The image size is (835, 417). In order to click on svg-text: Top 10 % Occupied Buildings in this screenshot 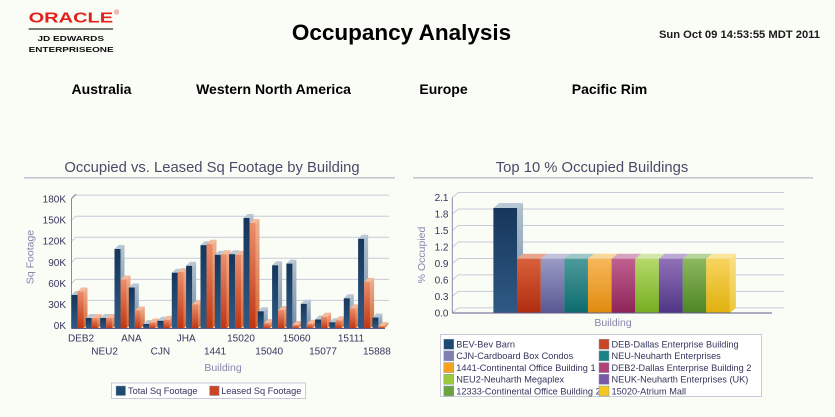, I will do `click(592, 168)`.